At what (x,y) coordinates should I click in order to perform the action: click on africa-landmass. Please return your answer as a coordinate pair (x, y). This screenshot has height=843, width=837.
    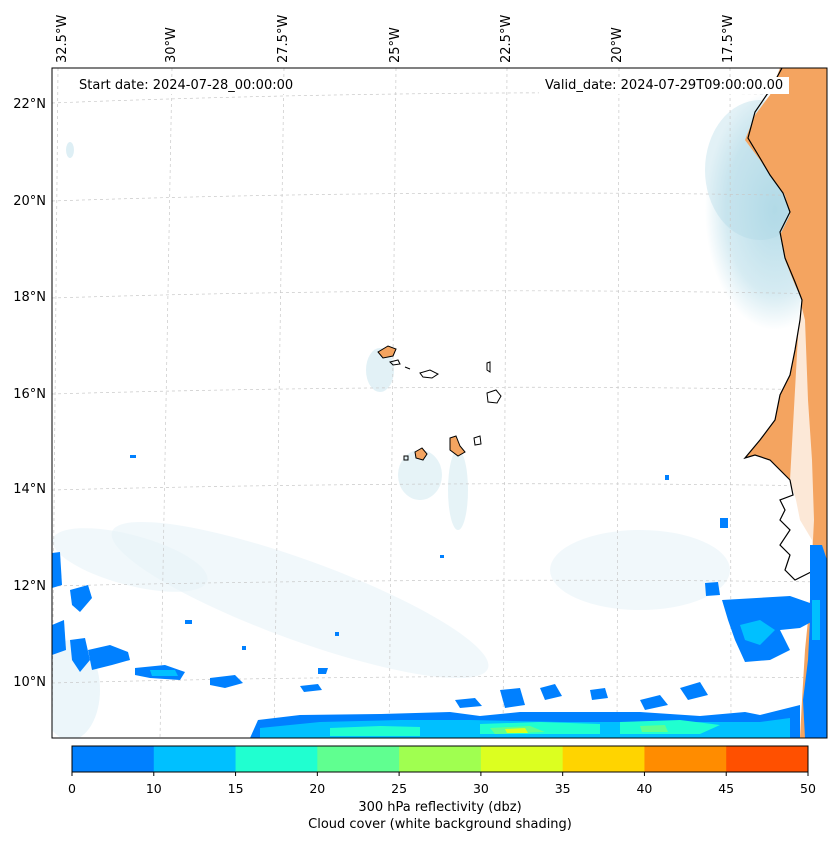
    Looking at the image, I should click on (786, 403).